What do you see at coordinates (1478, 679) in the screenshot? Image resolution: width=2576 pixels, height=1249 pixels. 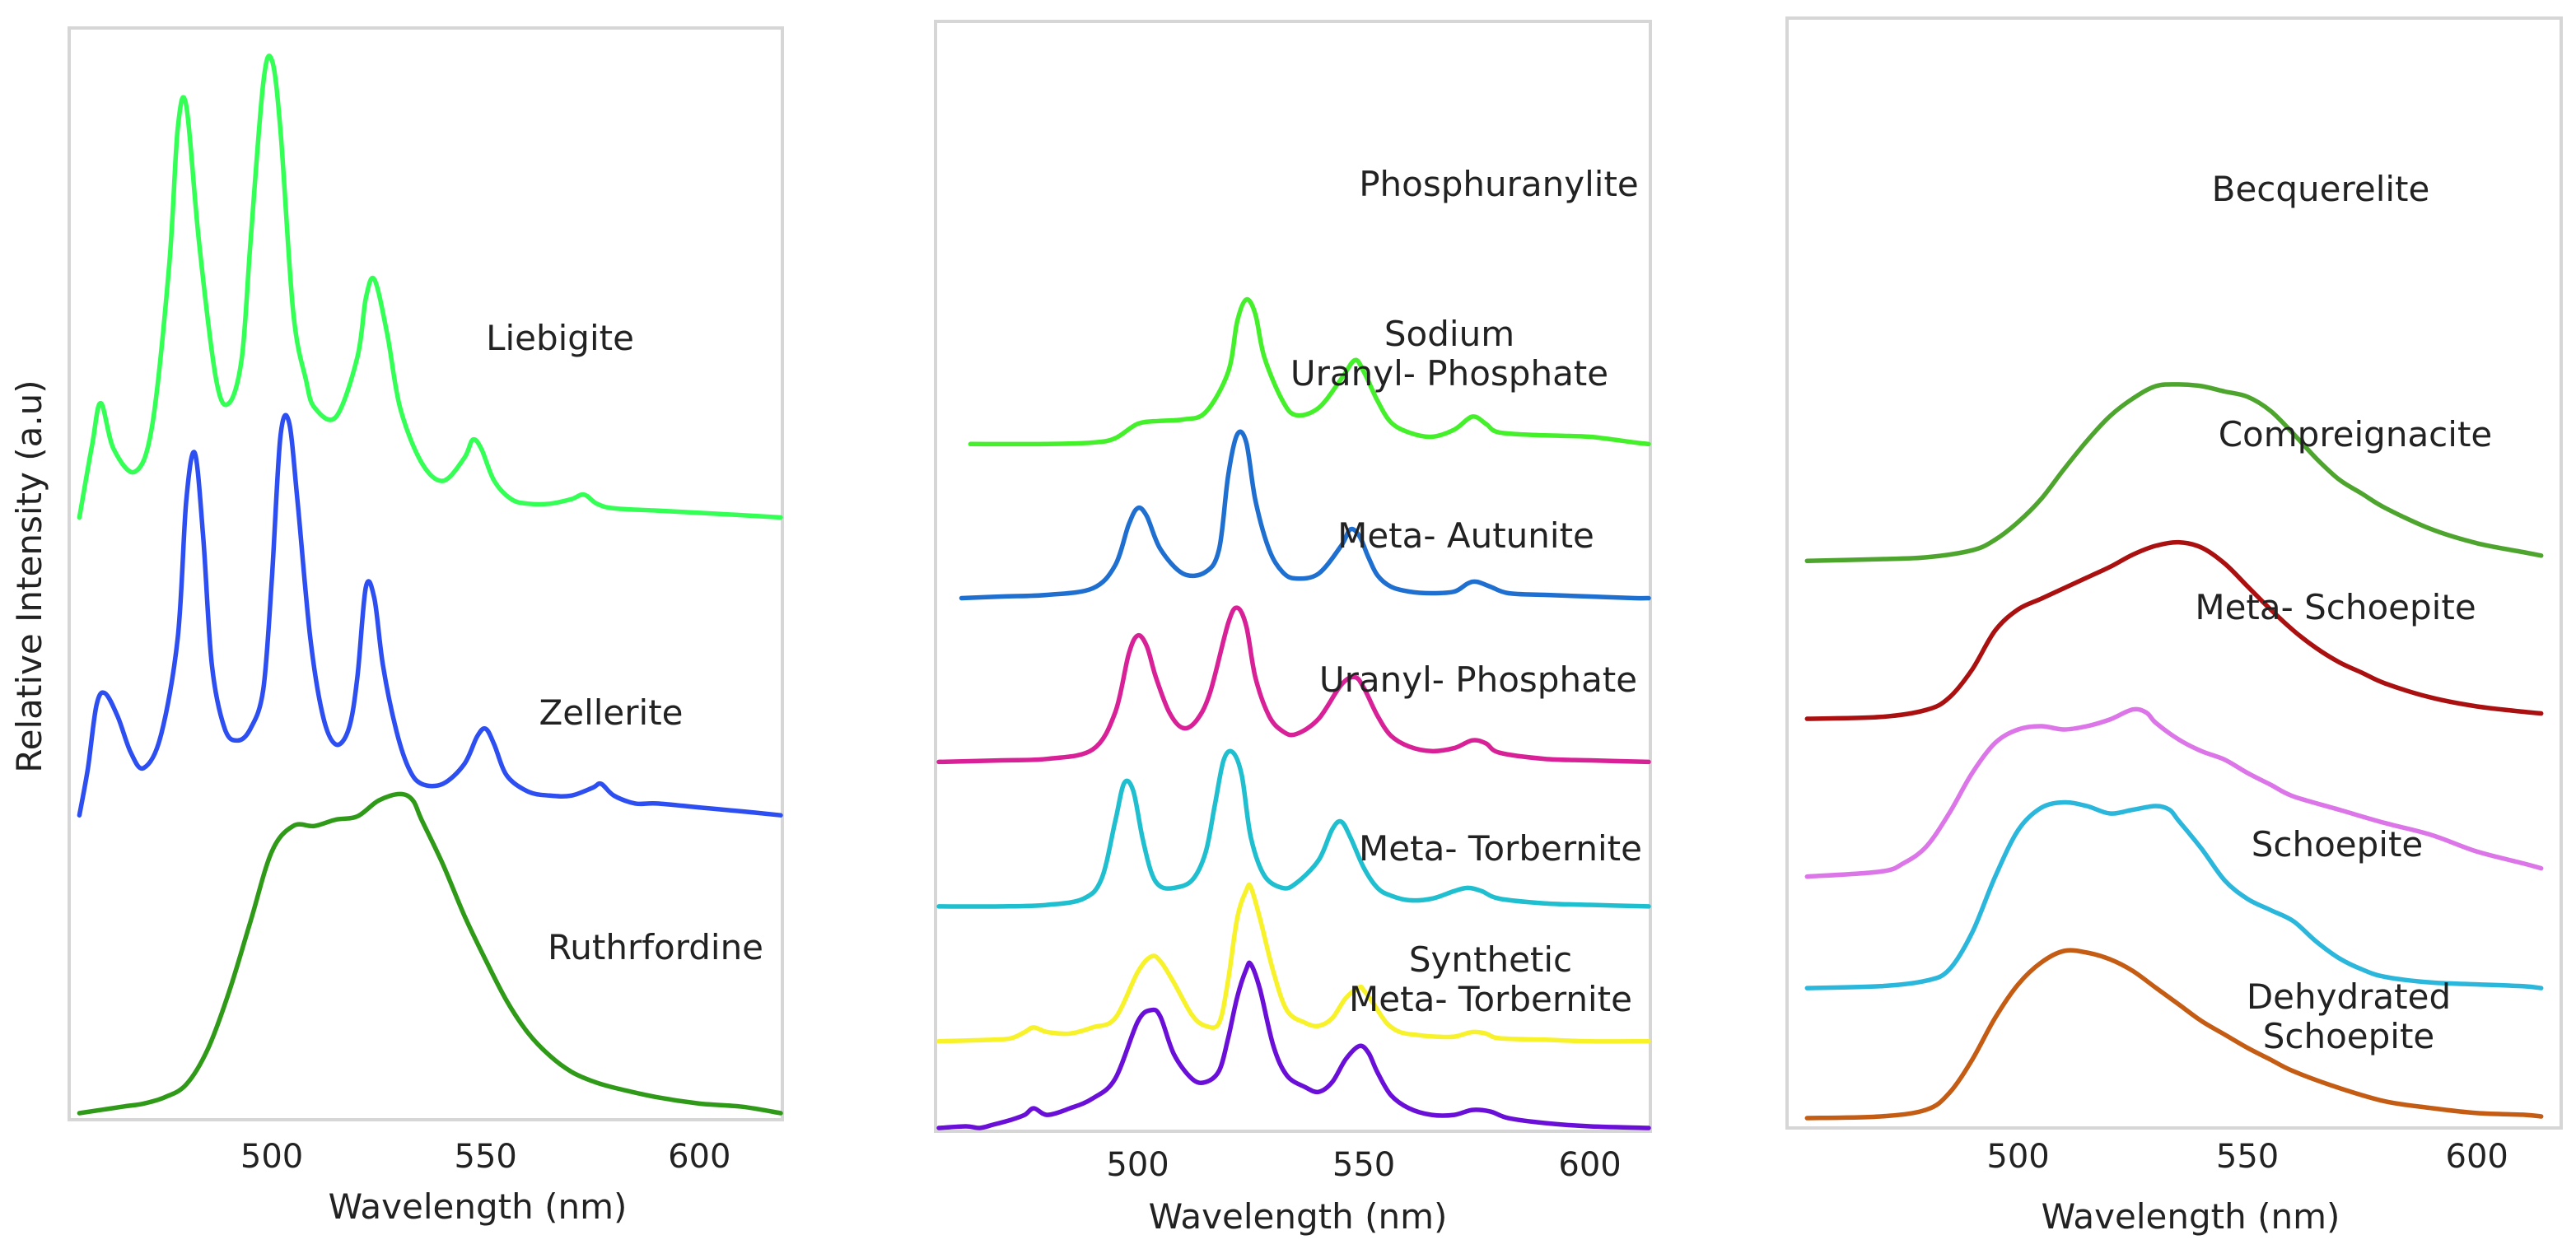 I see `series-label: Uranyl- Phosphate` at bounding box center [1478, 679].